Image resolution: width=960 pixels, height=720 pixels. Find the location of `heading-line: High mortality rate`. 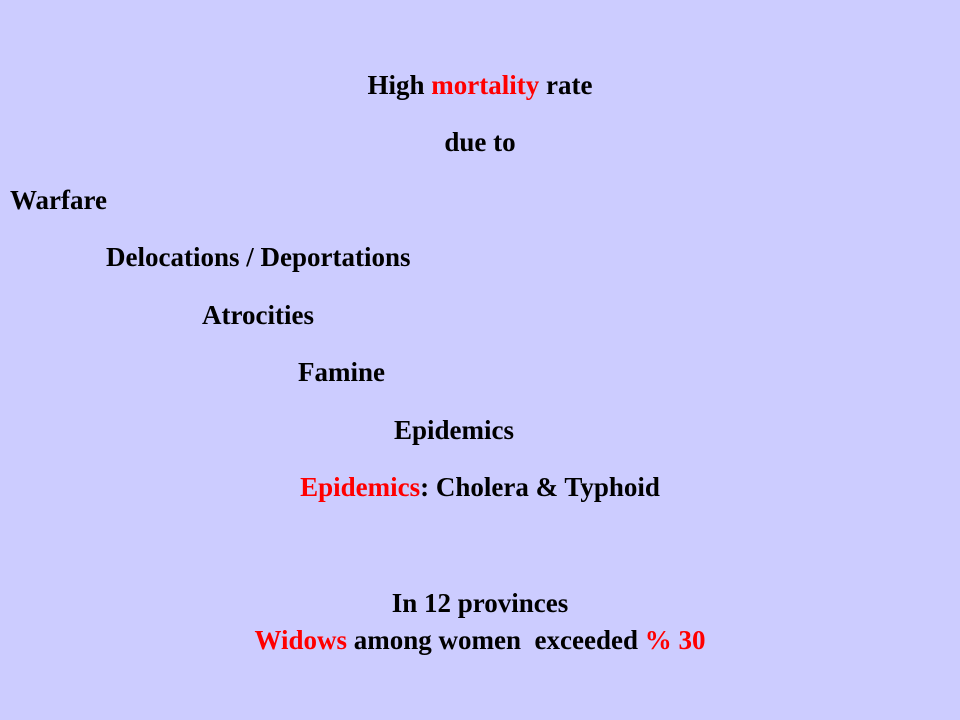

heading-line: High mortality rate is located at coordinates (480, 85).